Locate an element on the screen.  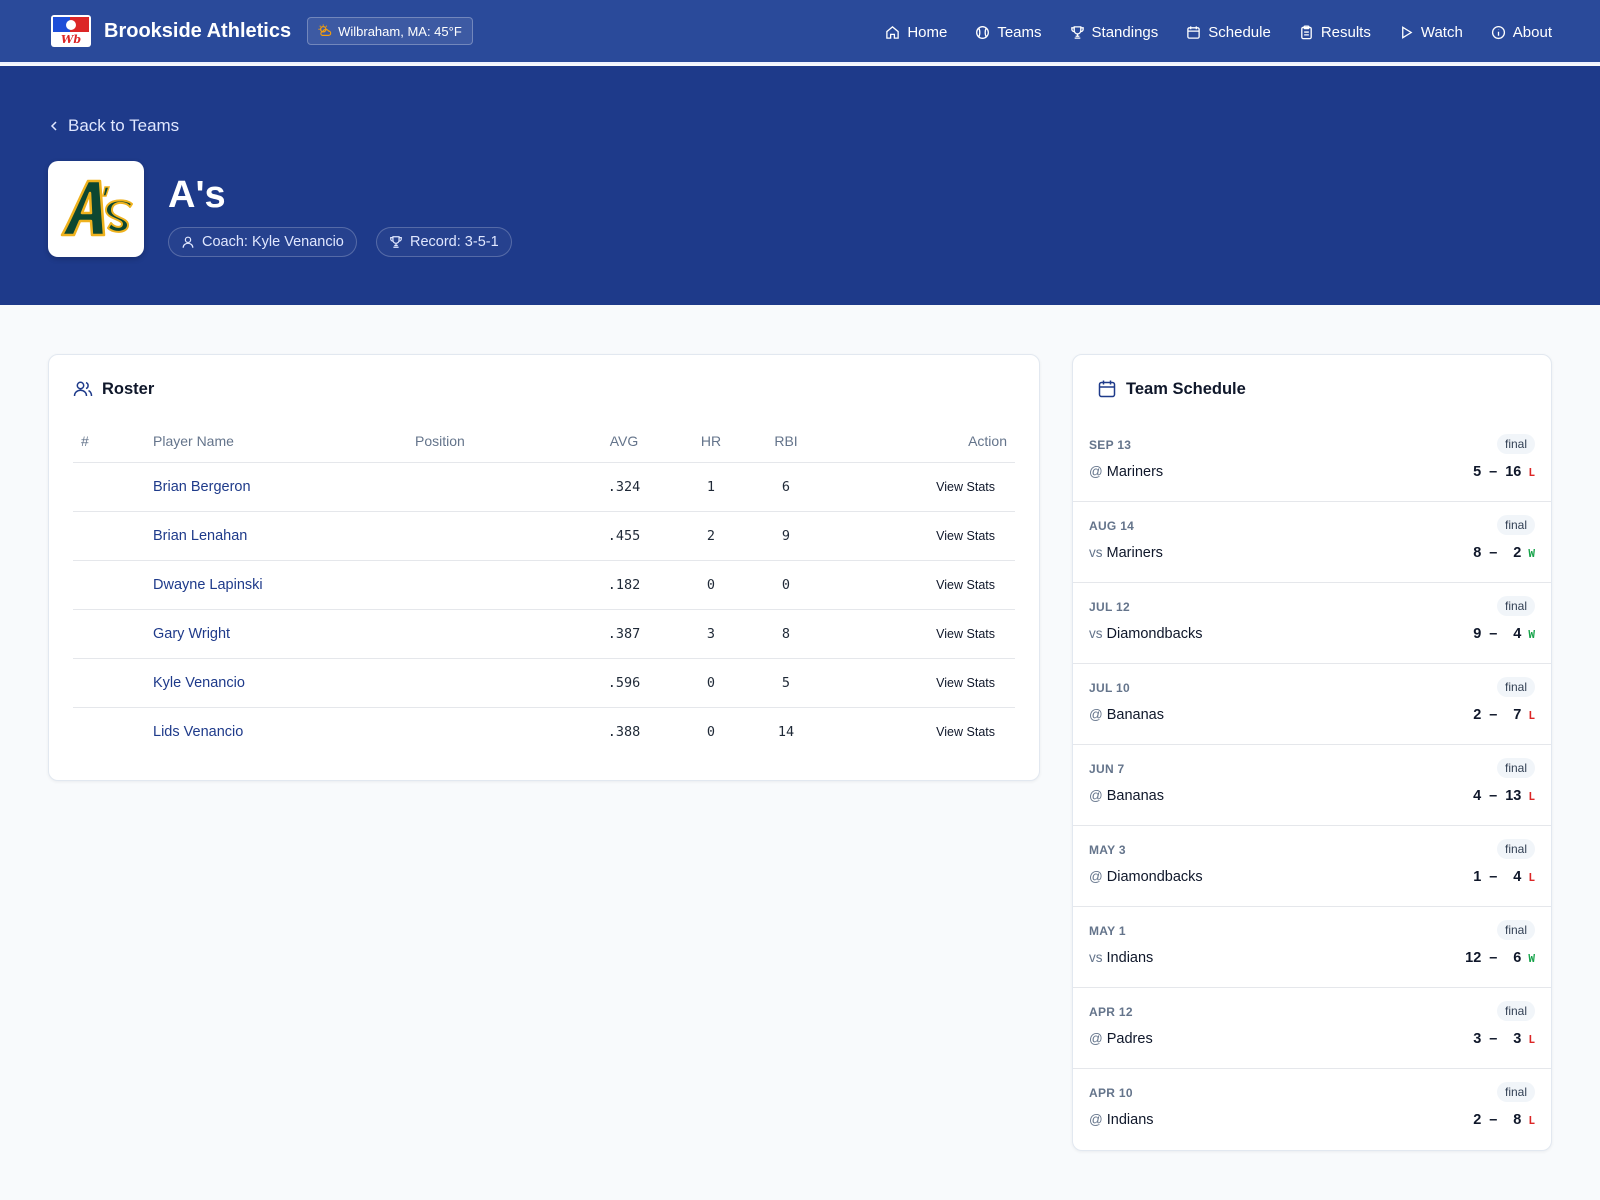
schedule-heading: Team Schedule is located at coordinates (1171, 389).